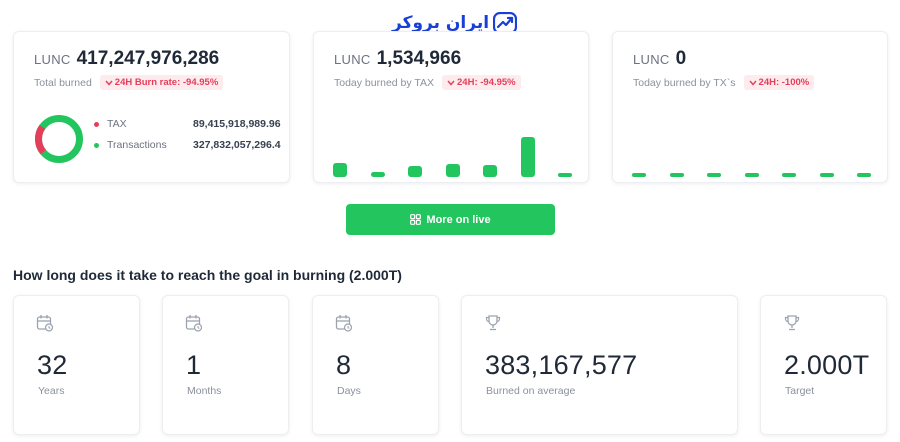  Describe the element at coordinates (505, 23) in the screenshot. I see `chart-trend-icon` at that location.